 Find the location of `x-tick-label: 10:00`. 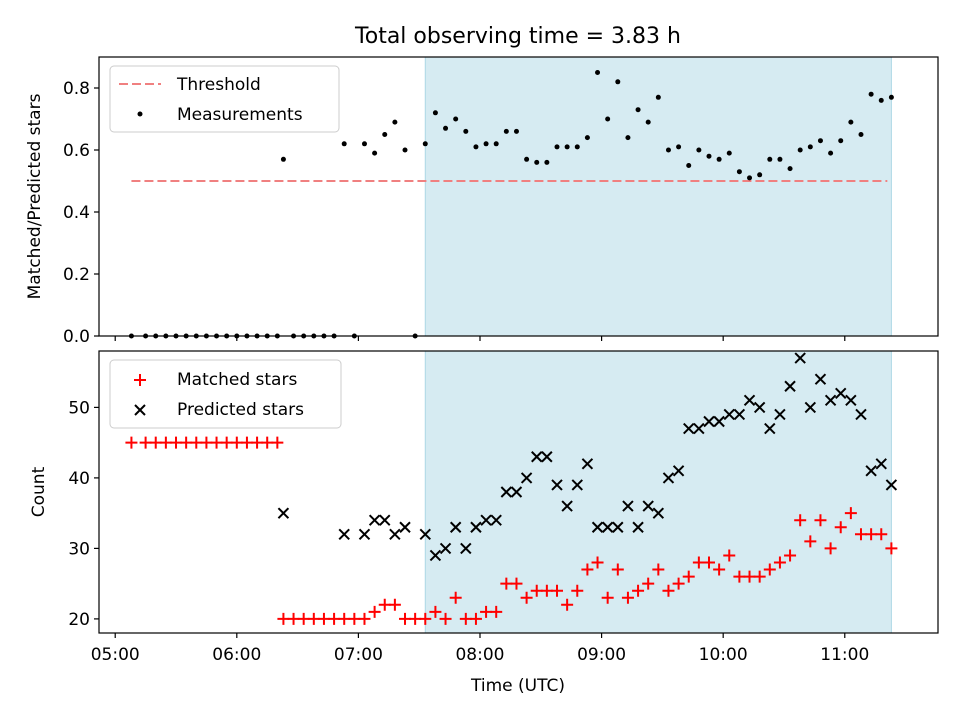

x-tick-label: 10:00 is located at coordinates (723, 655).